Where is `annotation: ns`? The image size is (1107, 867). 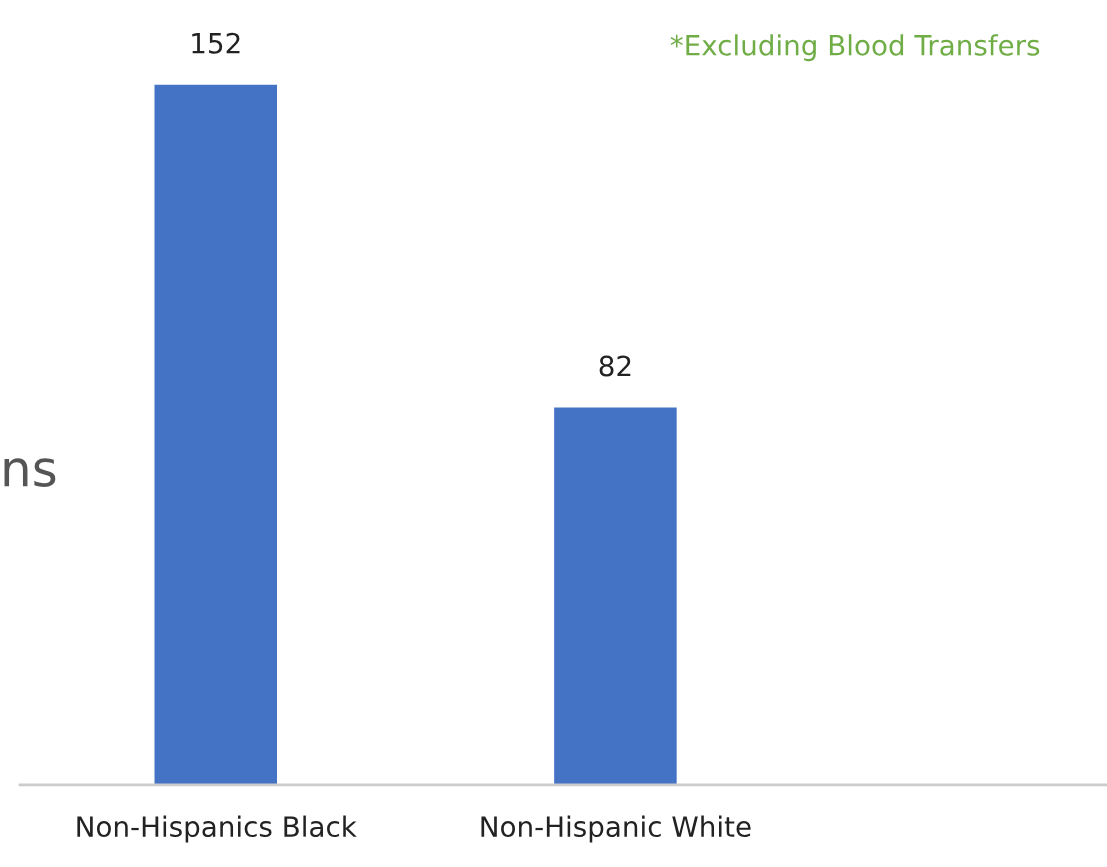 annotation: ns is located at coordinates (30, 473).